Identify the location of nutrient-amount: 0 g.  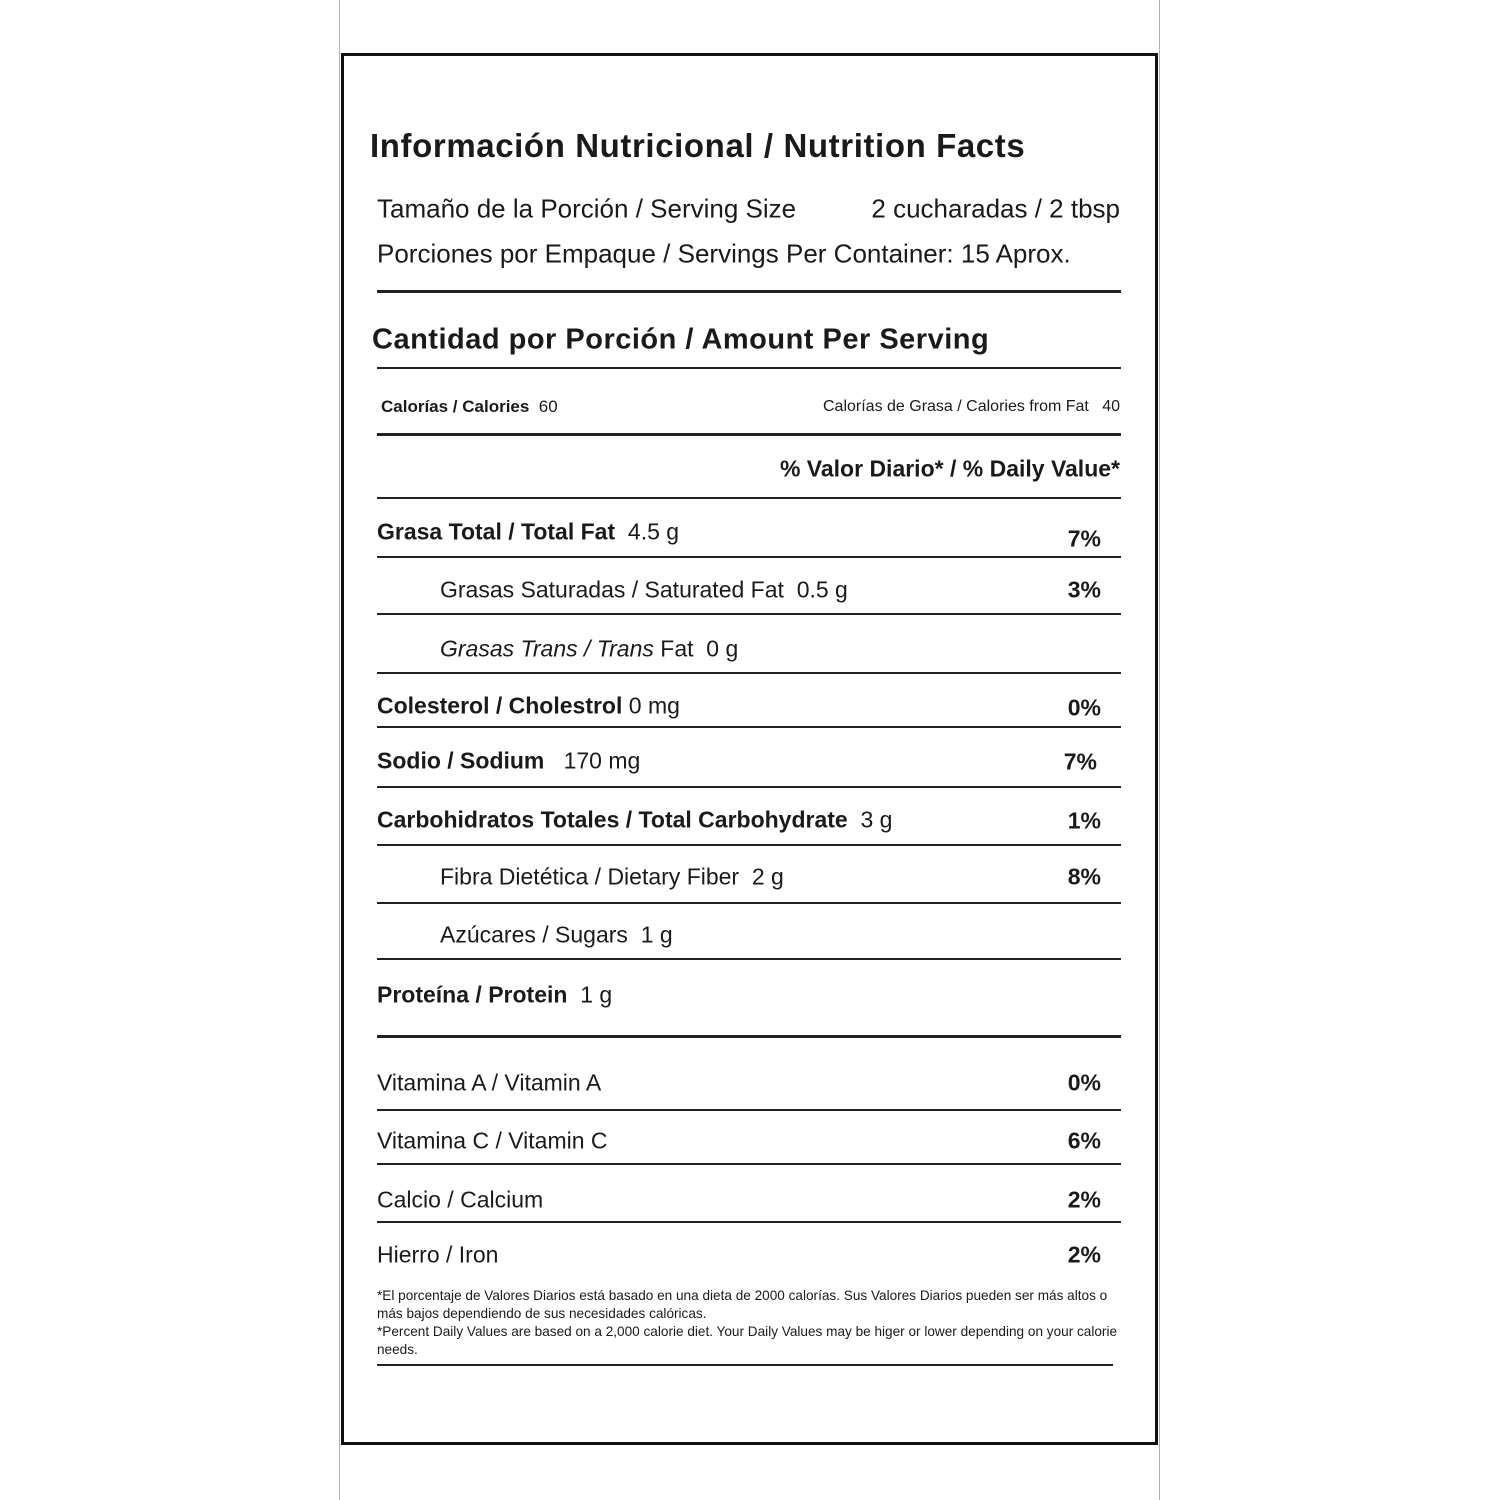
(722, 648).